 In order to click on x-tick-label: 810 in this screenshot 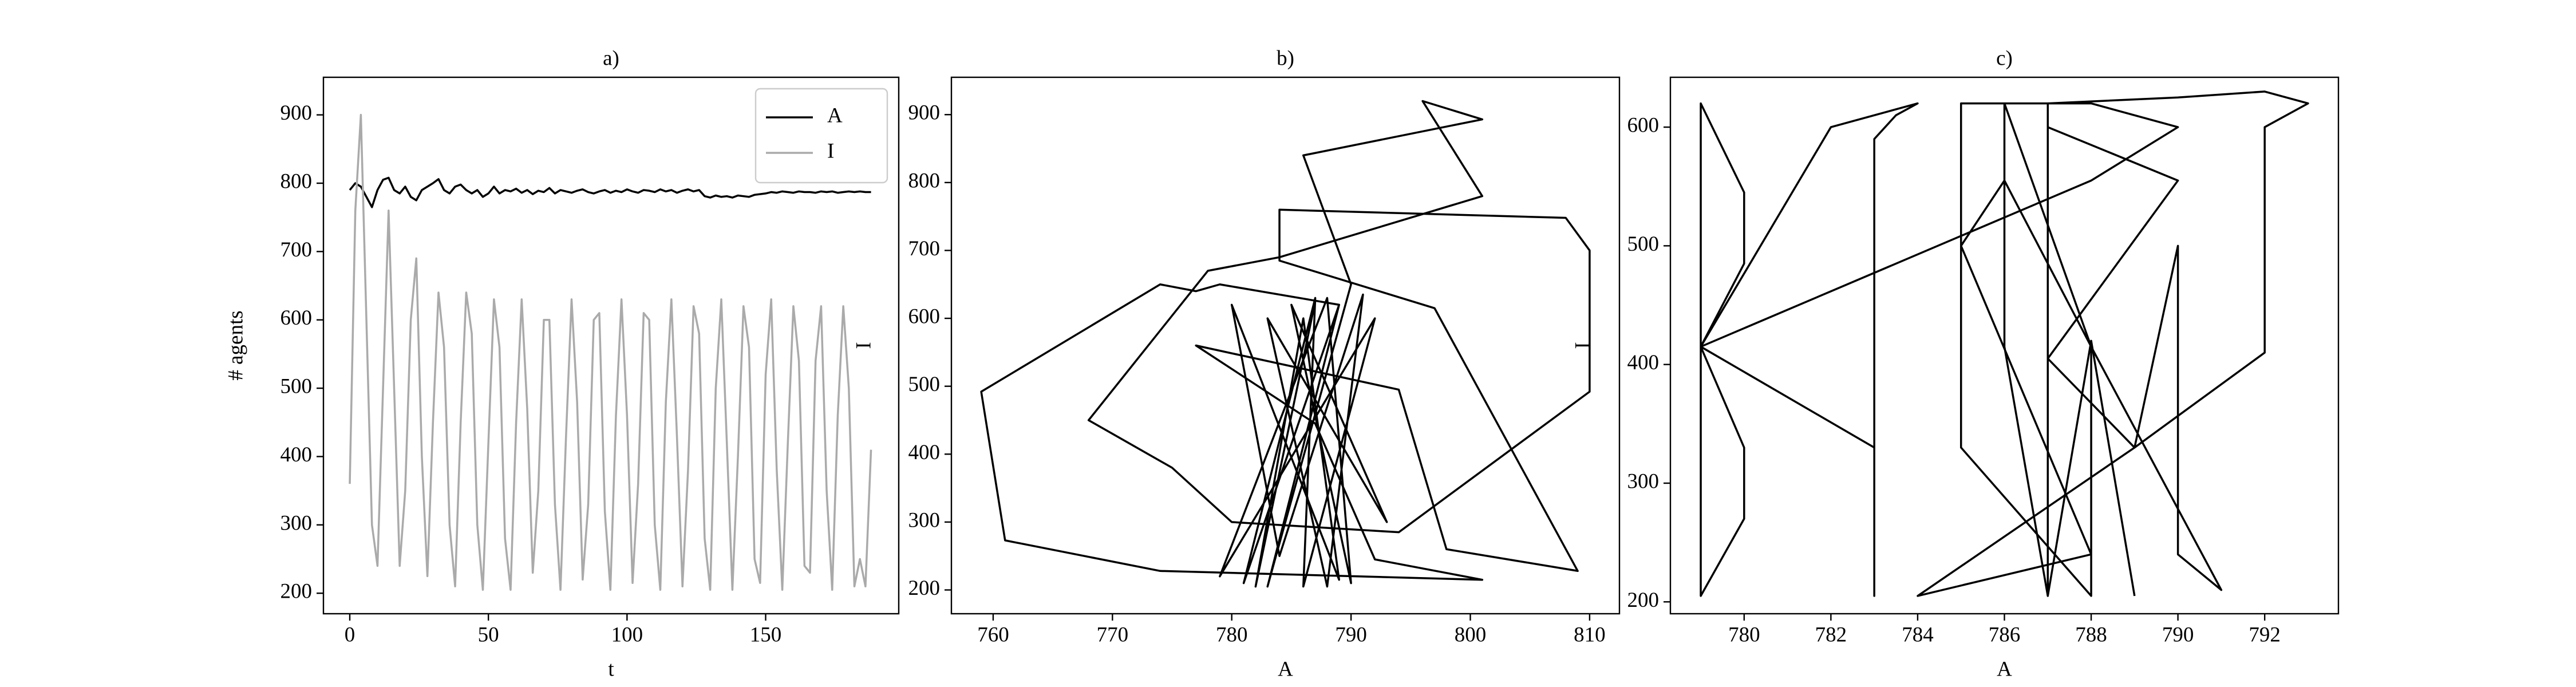, I will do `click(1590, 634)`.